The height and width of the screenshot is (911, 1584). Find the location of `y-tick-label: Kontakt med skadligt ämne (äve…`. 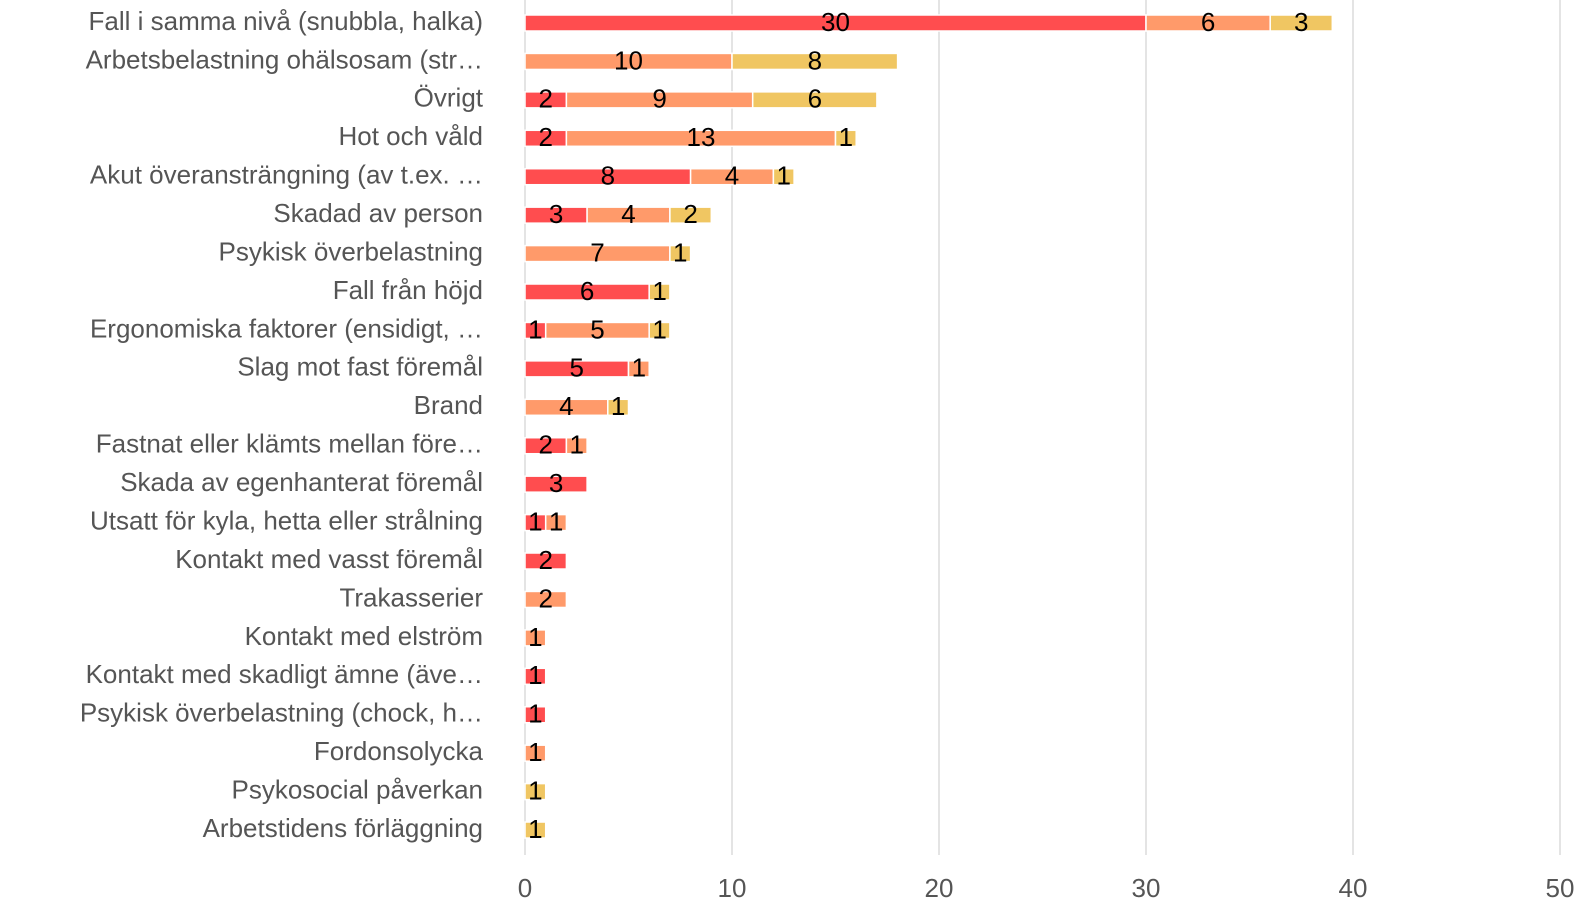

y-tick-label: Kontakt med skadligt ämne (äve… is located at coordinates (284, 674).